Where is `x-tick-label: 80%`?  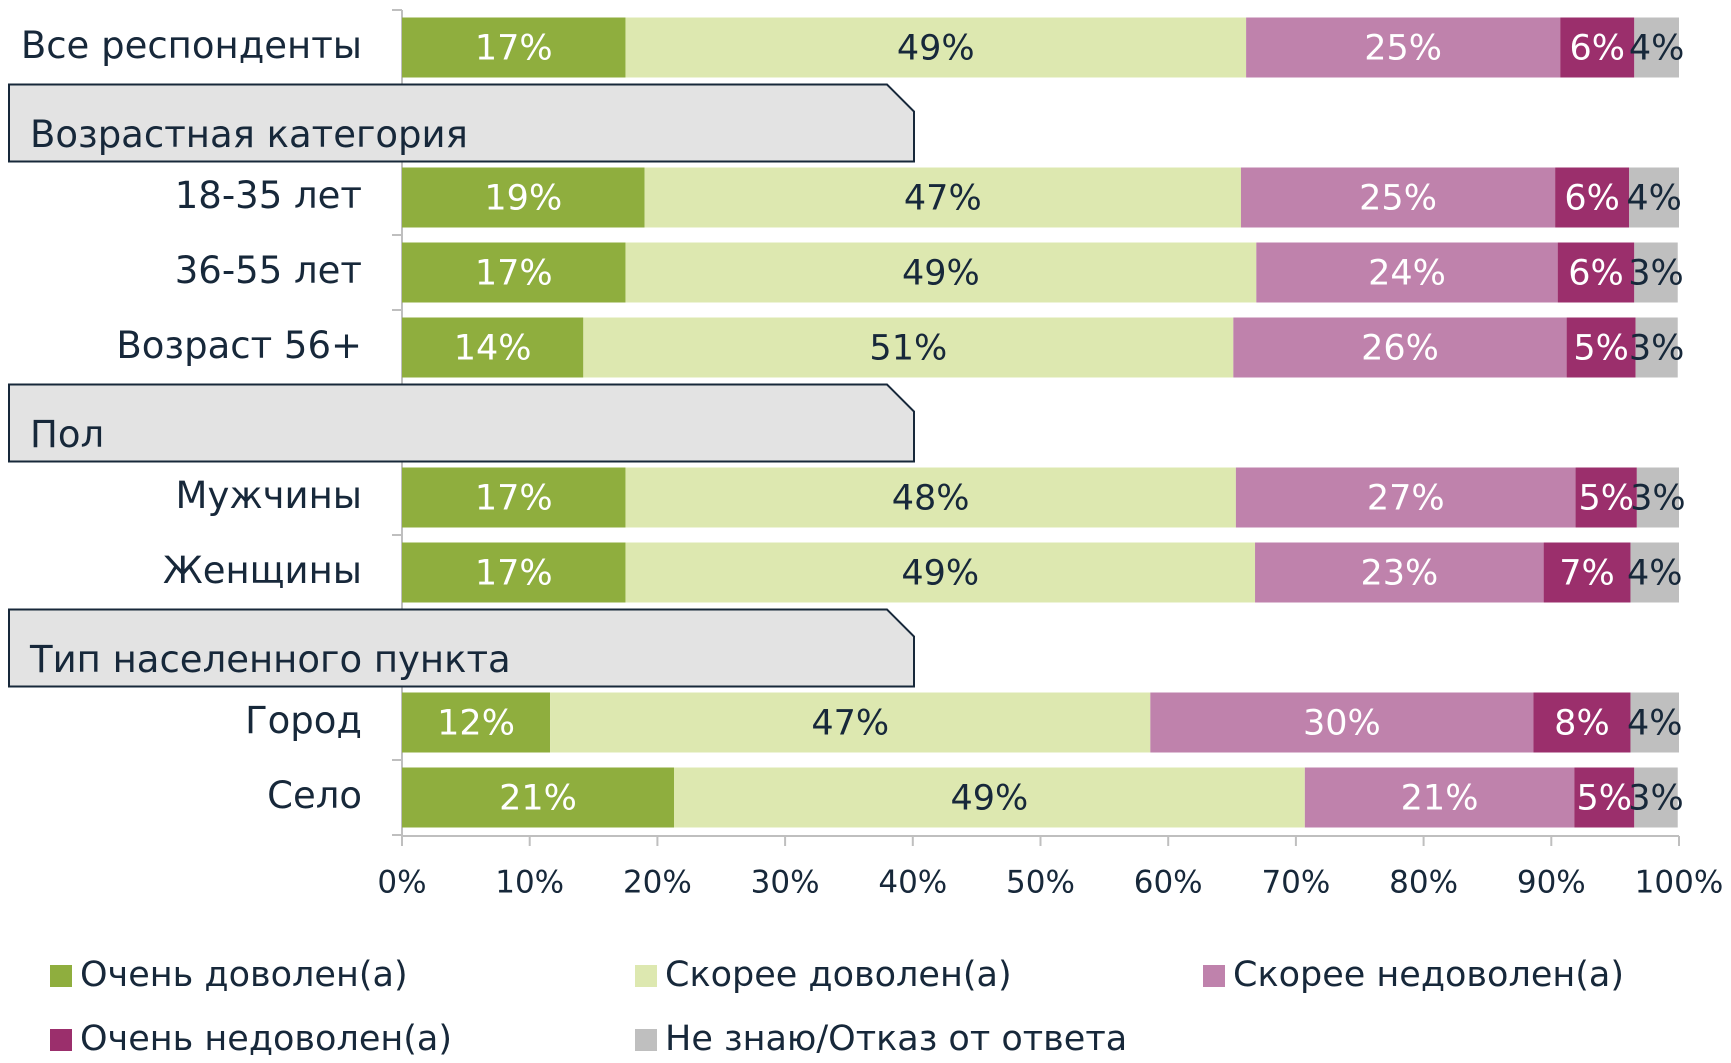
x-tick-label: 80% is located at coordinates (1423, 883).